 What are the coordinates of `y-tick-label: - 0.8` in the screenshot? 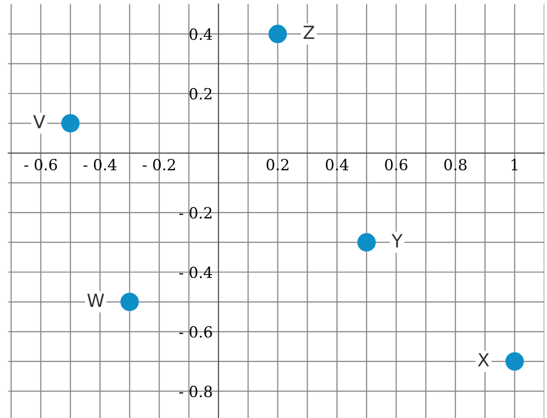 It's located at (195, 392).